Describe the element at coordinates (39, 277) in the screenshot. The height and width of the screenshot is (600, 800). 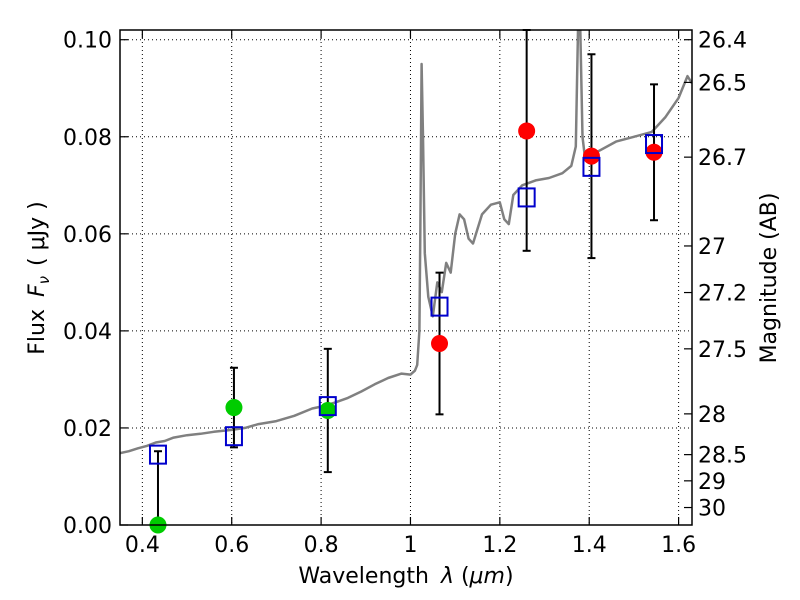
I see `y-axis-label: FluxFν( μJy )` at that location.